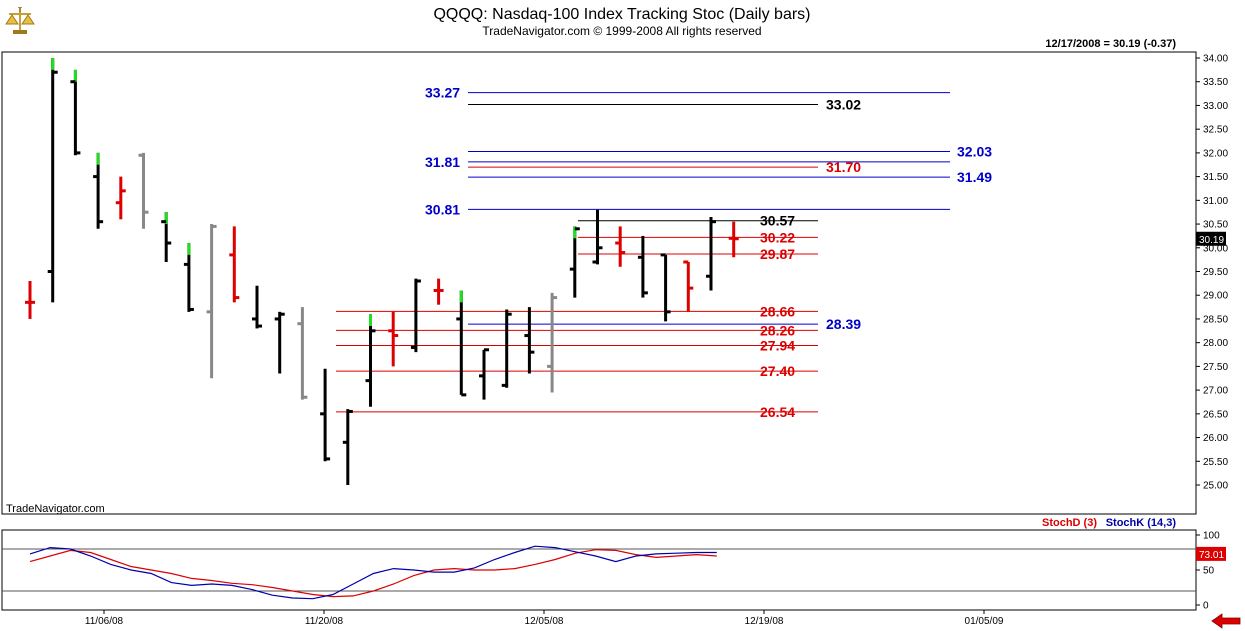 This screenshot has height=631, width=1245. I want to click on y-tick-label: 25.50, so click(1215, 462).